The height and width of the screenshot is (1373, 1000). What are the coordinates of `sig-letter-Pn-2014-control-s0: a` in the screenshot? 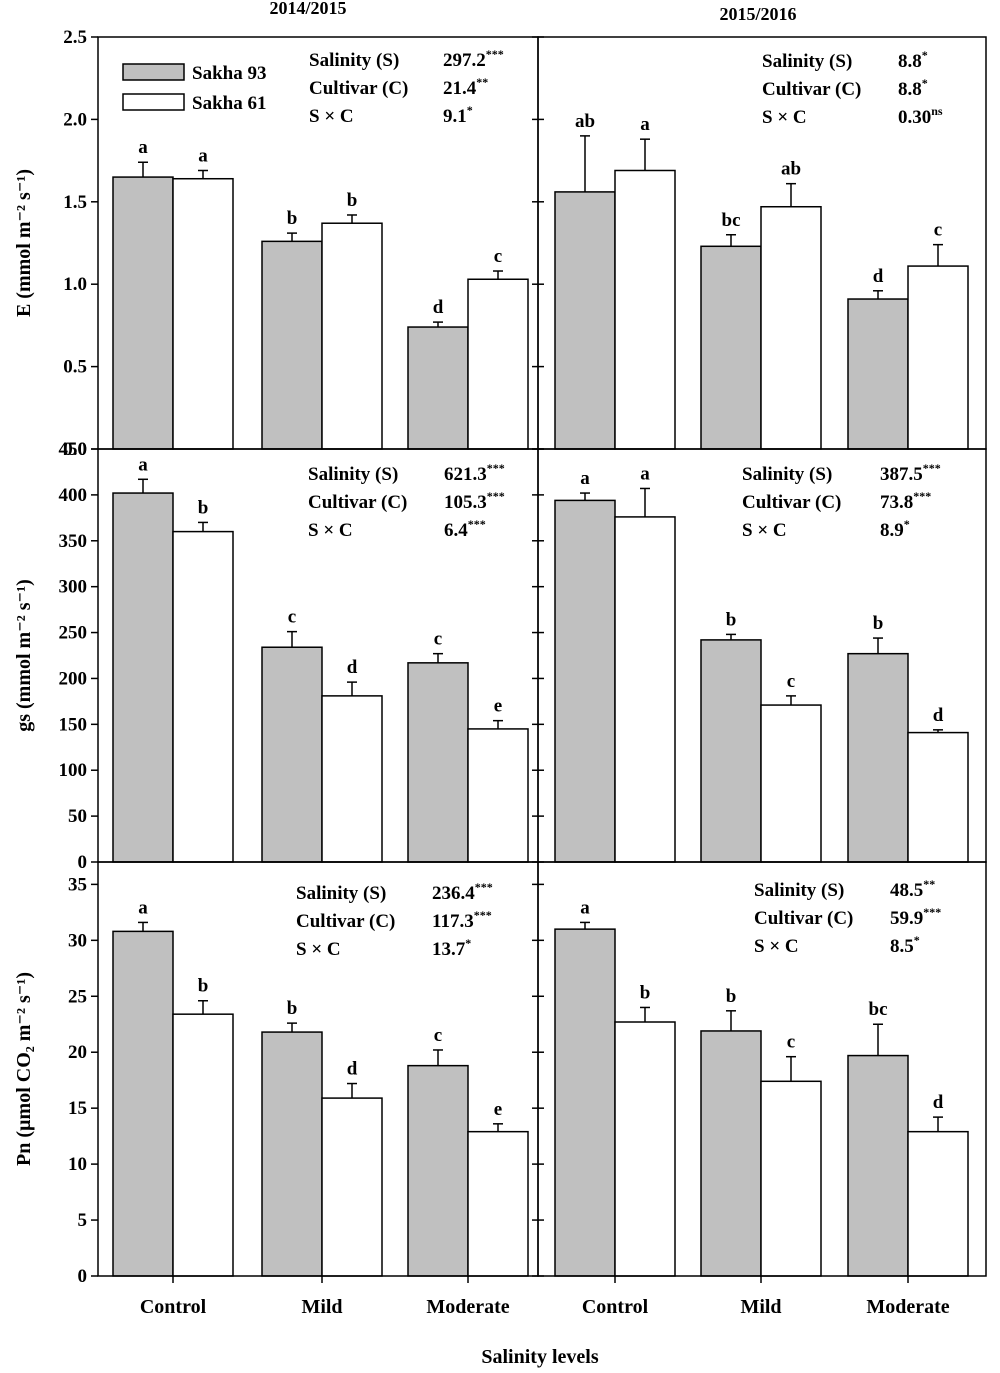 It's located at (143, 907).